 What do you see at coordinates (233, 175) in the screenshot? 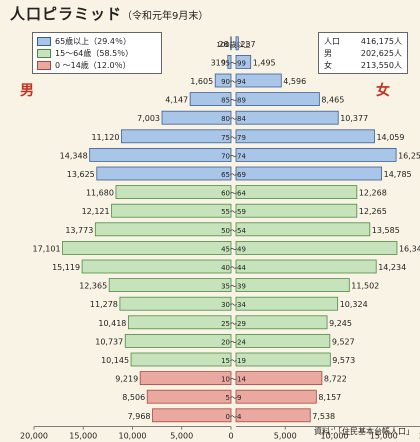
I see `age-label-7: 65〜69` at bounding box center [233, 175].